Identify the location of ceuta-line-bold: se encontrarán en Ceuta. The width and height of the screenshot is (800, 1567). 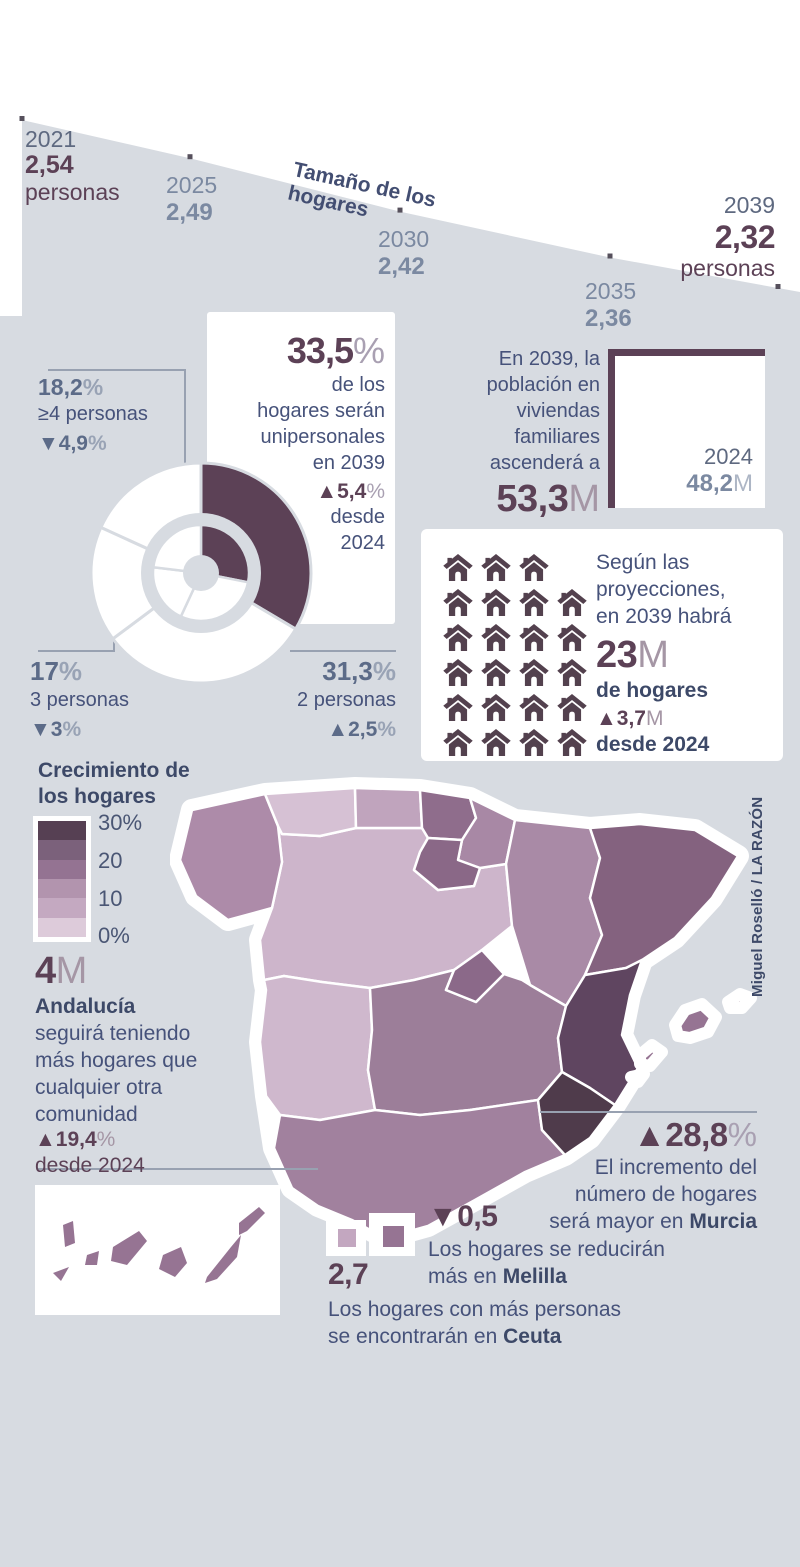
(474, 1336).